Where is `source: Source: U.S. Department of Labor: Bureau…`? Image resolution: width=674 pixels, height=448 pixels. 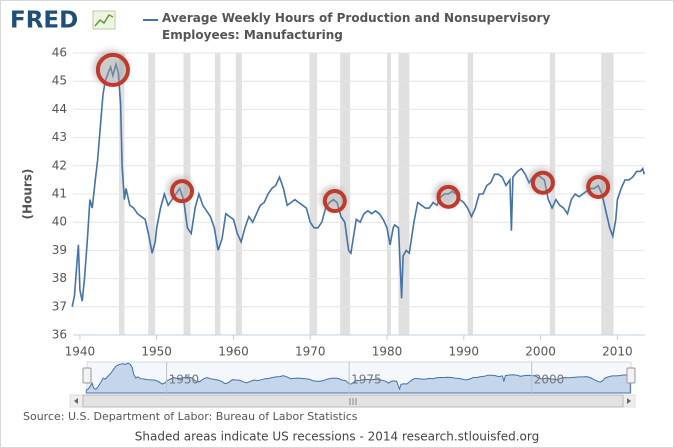
source: Source: U.S. Department of Labor: Bureau… is located at coordinates (190, 416).